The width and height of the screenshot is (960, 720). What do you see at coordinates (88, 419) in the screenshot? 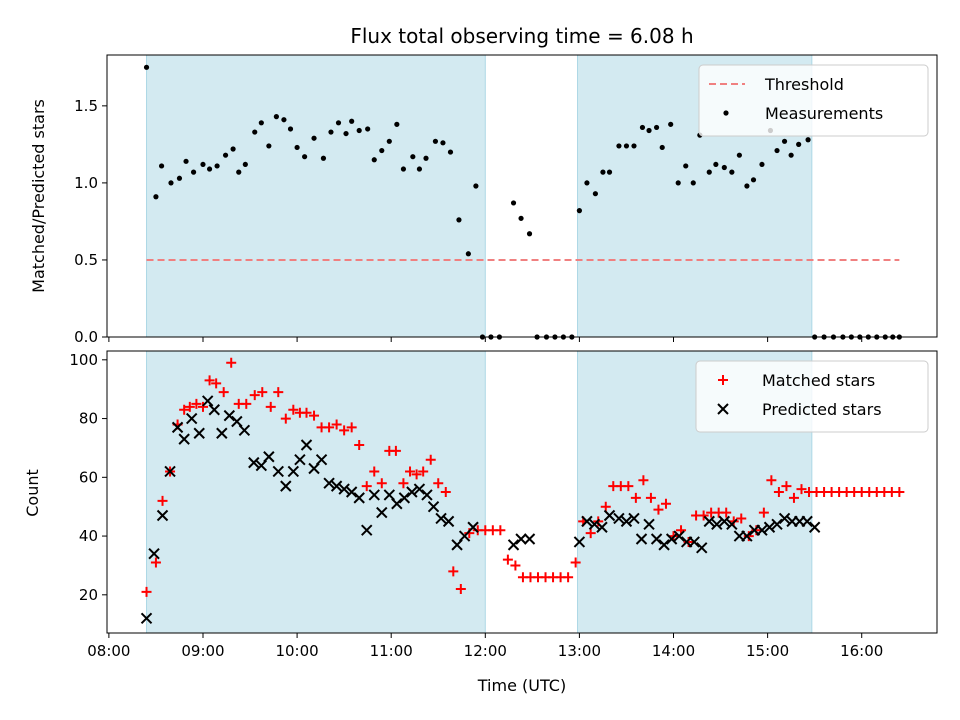
I see `y-tick-label: 80` at bounding box center [88, 419].